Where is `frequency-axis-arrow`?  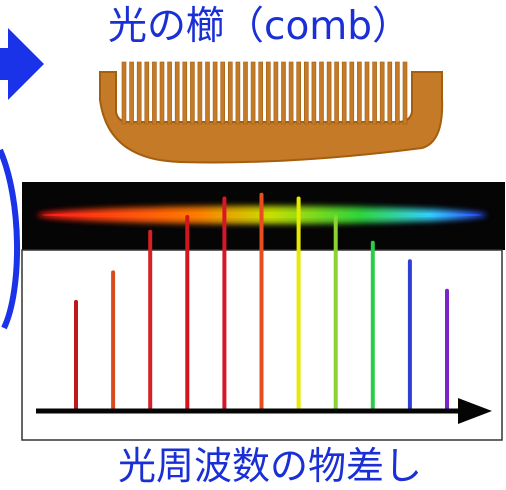 frequency-axis-arrow is located at coordinates (264, 411).